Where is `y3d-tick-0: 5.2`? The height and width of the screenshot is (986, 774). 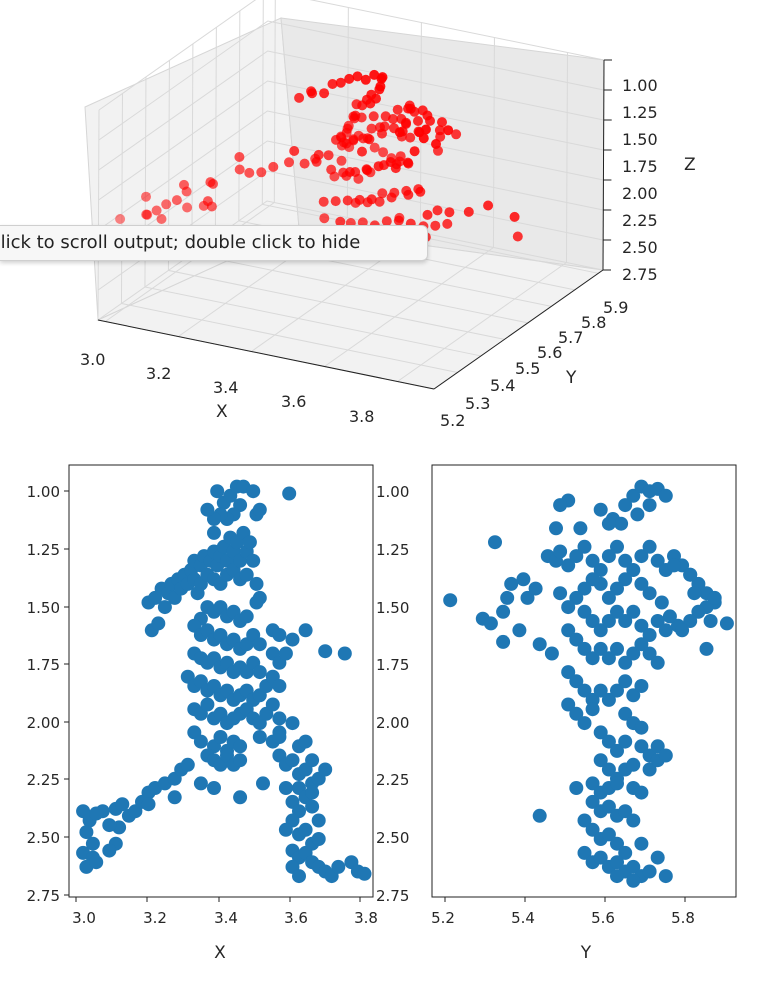
y3d-tick-0: 5.2 is located at coordinates (452, 420).